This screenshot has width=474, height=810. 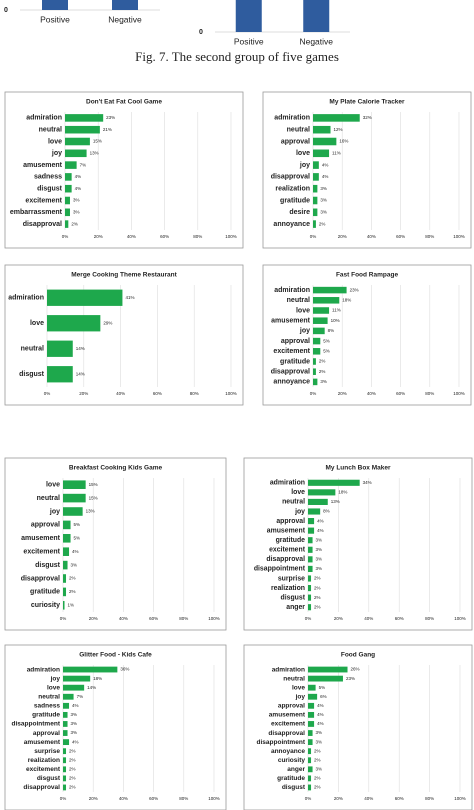 What do you see at coordinates (400, 236) in the screenshot?
I see `x-tick-label: 60%` at bounding box center [400, 236].